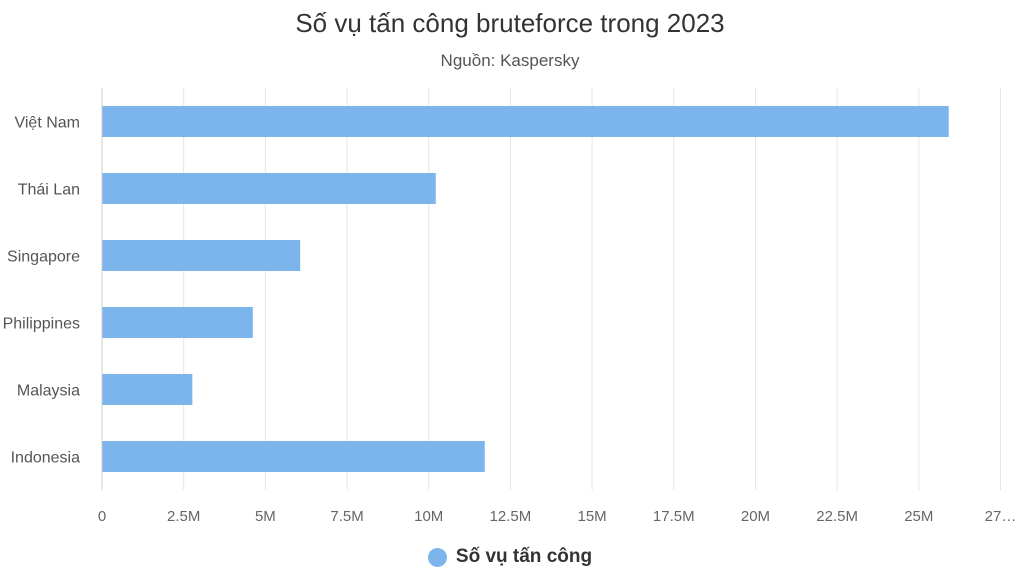 The image size is (1020, 576). I want to click on legend-label: Số vụ tấn công, so click(524, 556).